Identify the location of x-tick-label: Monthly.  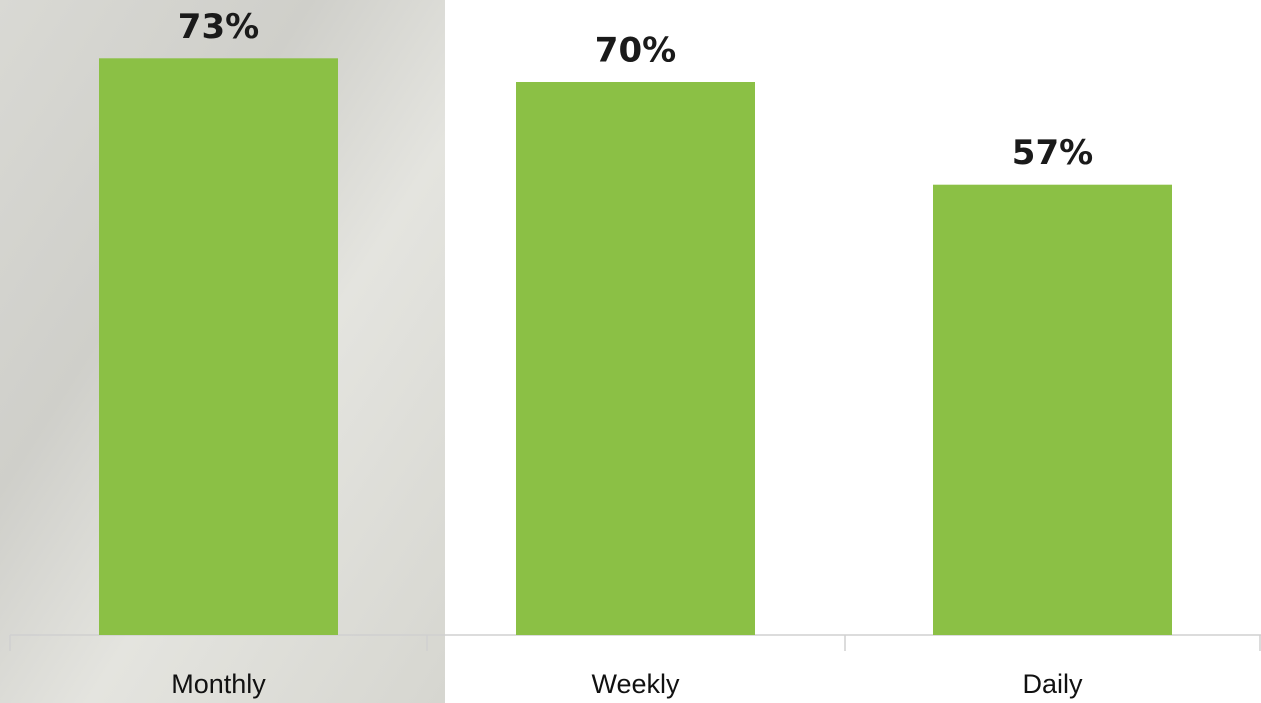
(218, 684).